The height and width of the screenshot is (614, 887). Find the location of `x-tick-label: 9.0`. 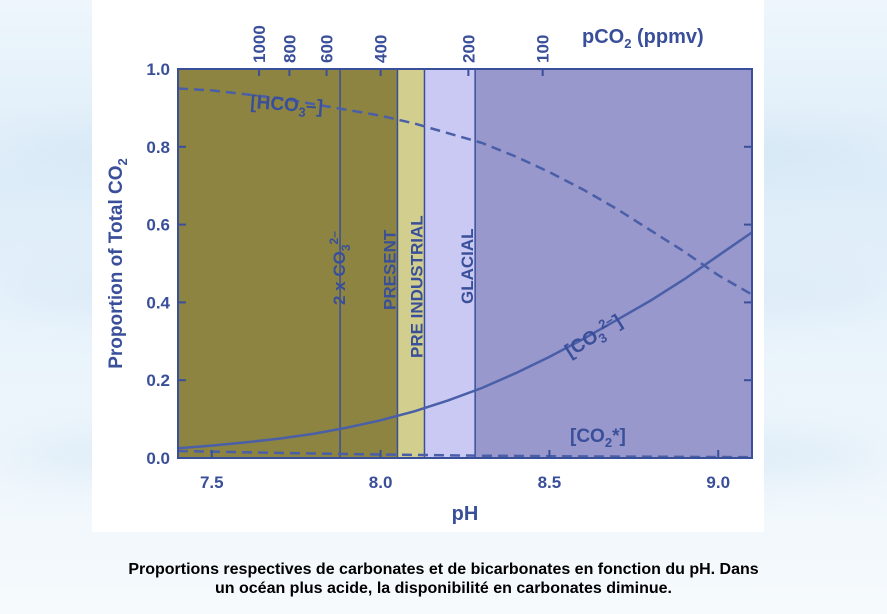

x-tick-label: 9.0 is located at coordinates (718, 482).